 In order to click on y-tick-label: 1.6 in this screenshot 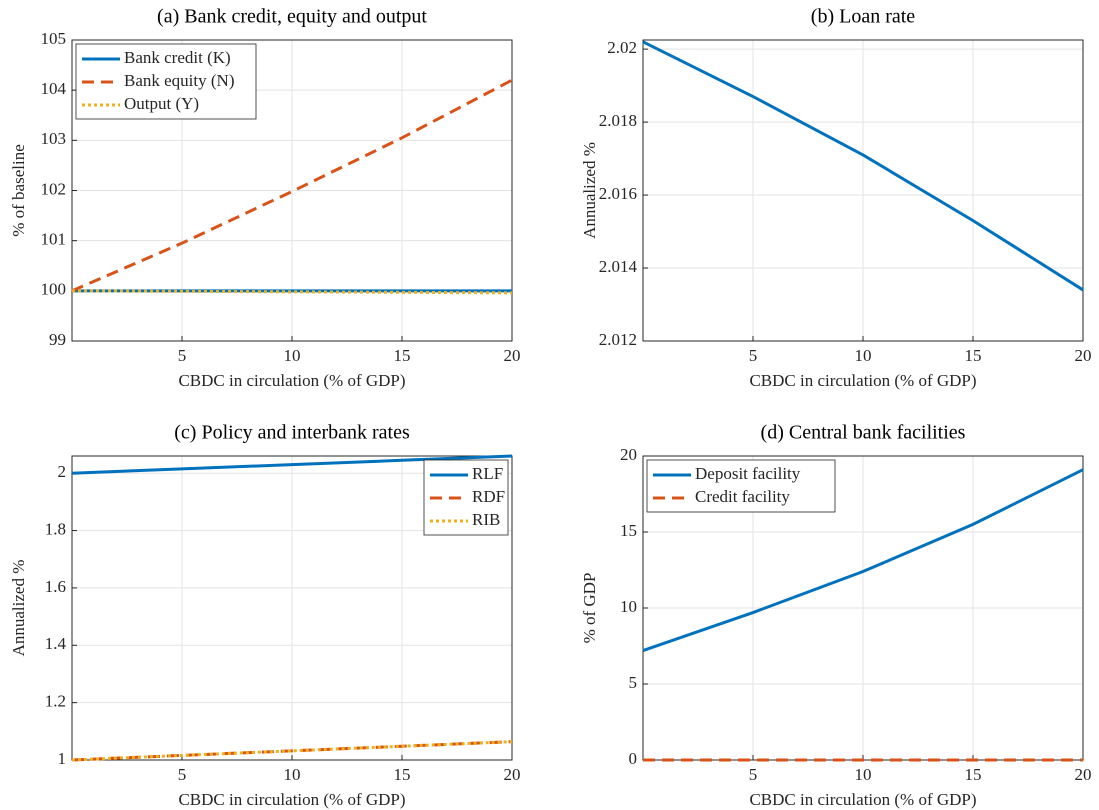, I will do `click(55, 586)`.